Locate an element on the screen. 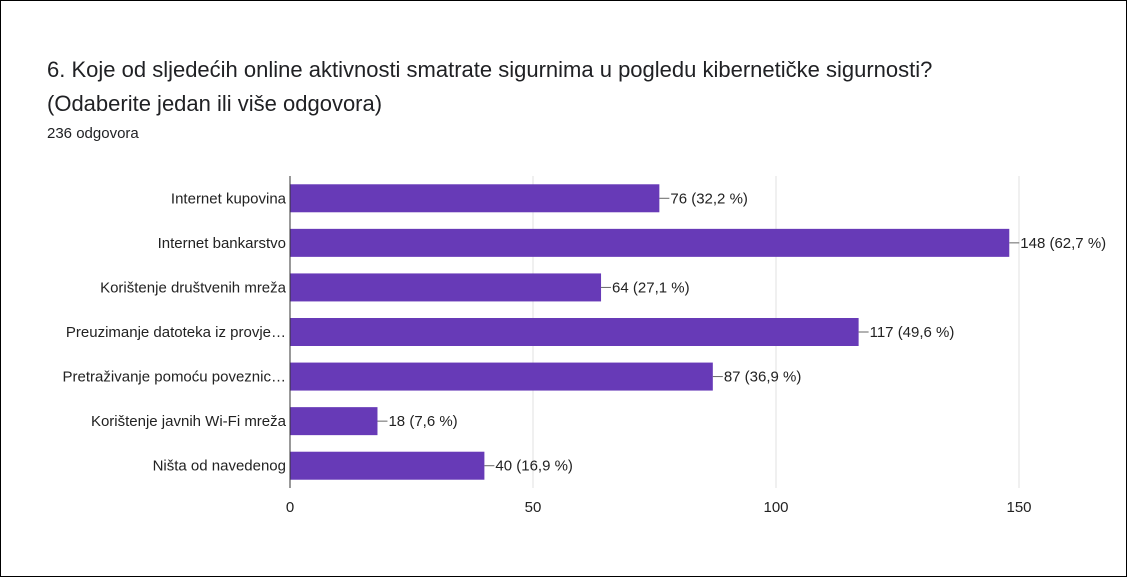  y-tick-label: Internet kupovina is located at coordinates (229, 198).